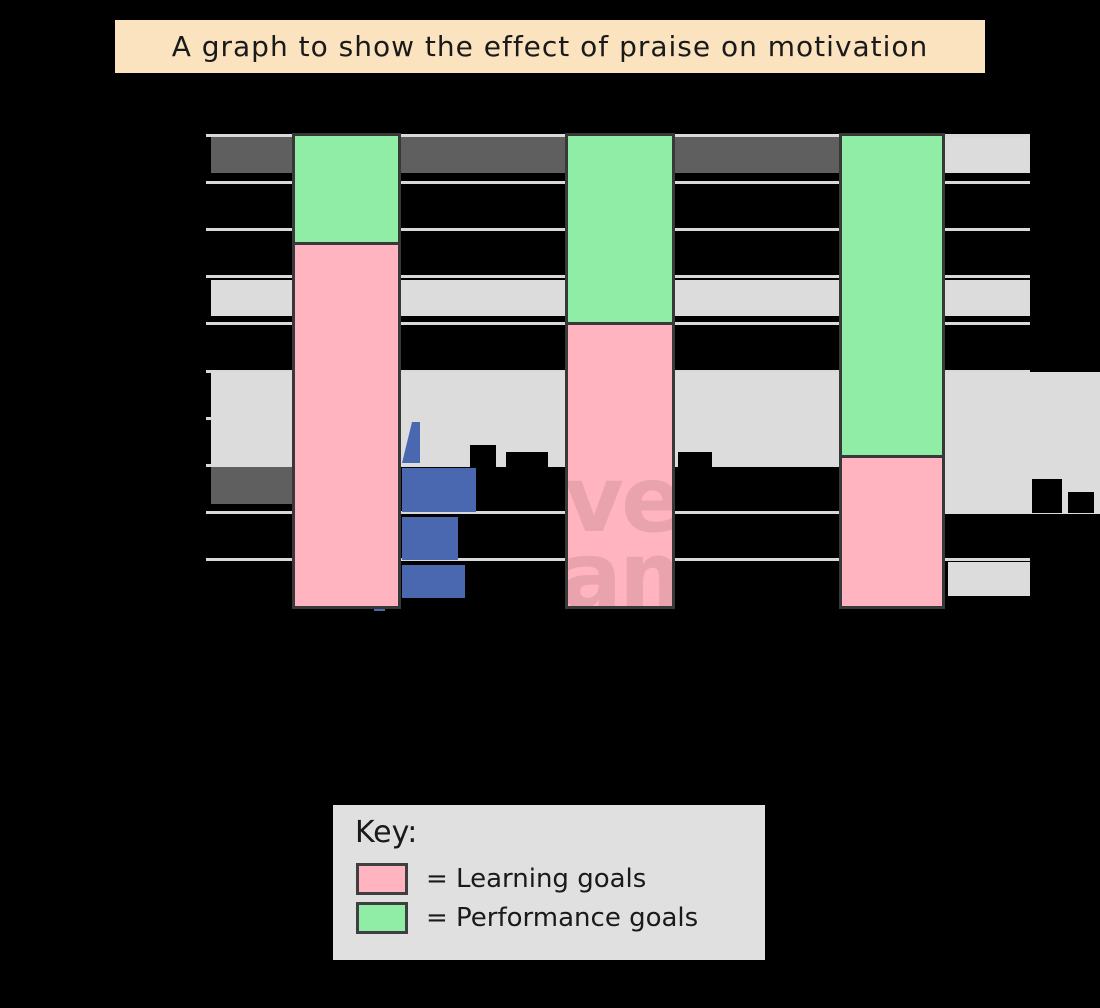  What do you see at coordinates (382, 918) in the screenshot?
I see `performance-goals-swatch` at bounding box center [382, 918].